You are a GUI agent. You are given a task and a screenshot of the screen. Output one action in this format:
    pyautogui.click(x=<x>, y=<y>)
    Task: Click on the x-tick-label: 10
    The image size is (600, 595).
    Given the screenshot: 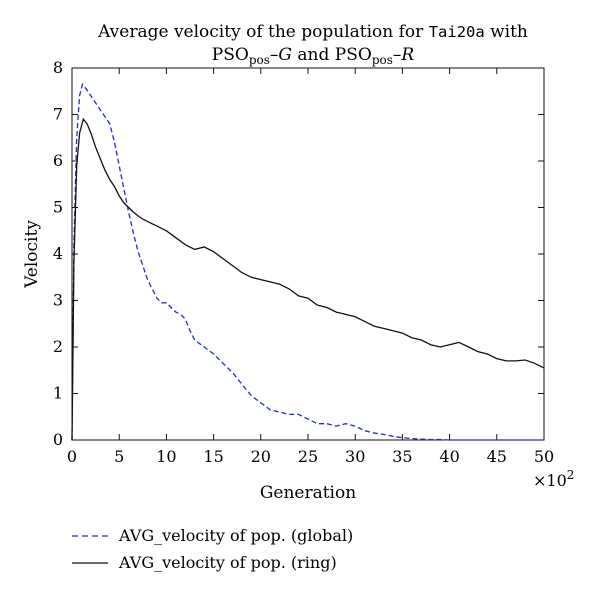 What is the action you would take?
    pyautogui.click(x=166, y=456)
    